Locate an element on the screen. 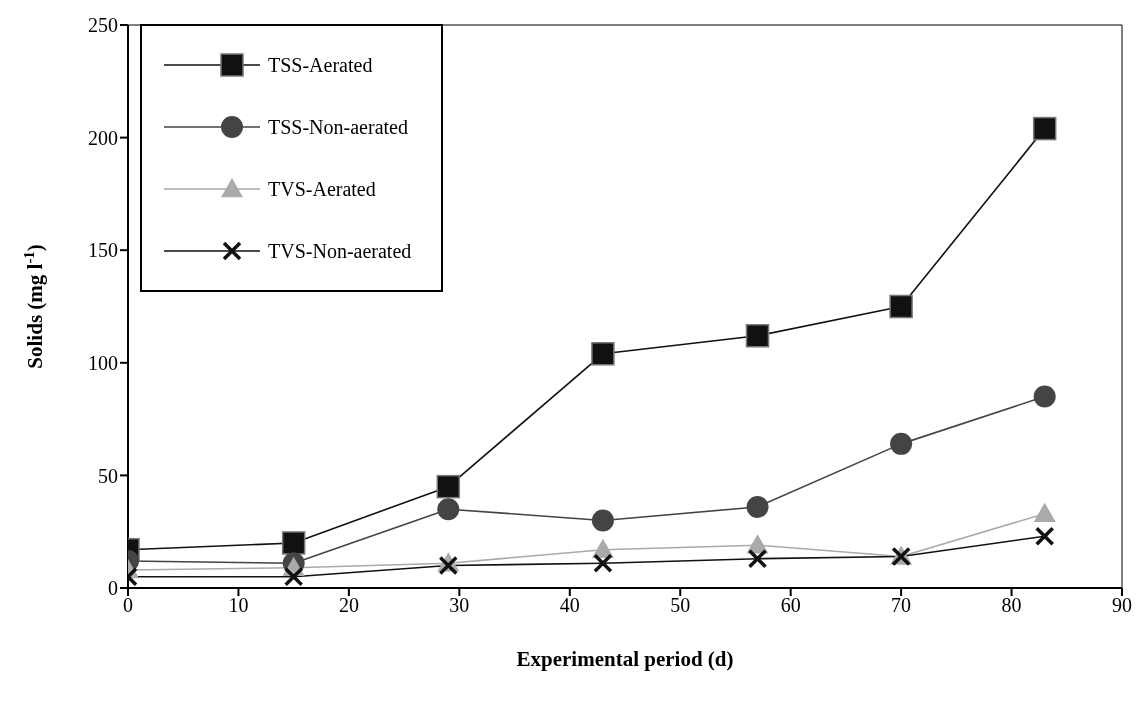 Image resolution: width=1141 pixels, height=713 pixels. x-axis-title: Experimental period (d) is located at coordinates (625, 659).